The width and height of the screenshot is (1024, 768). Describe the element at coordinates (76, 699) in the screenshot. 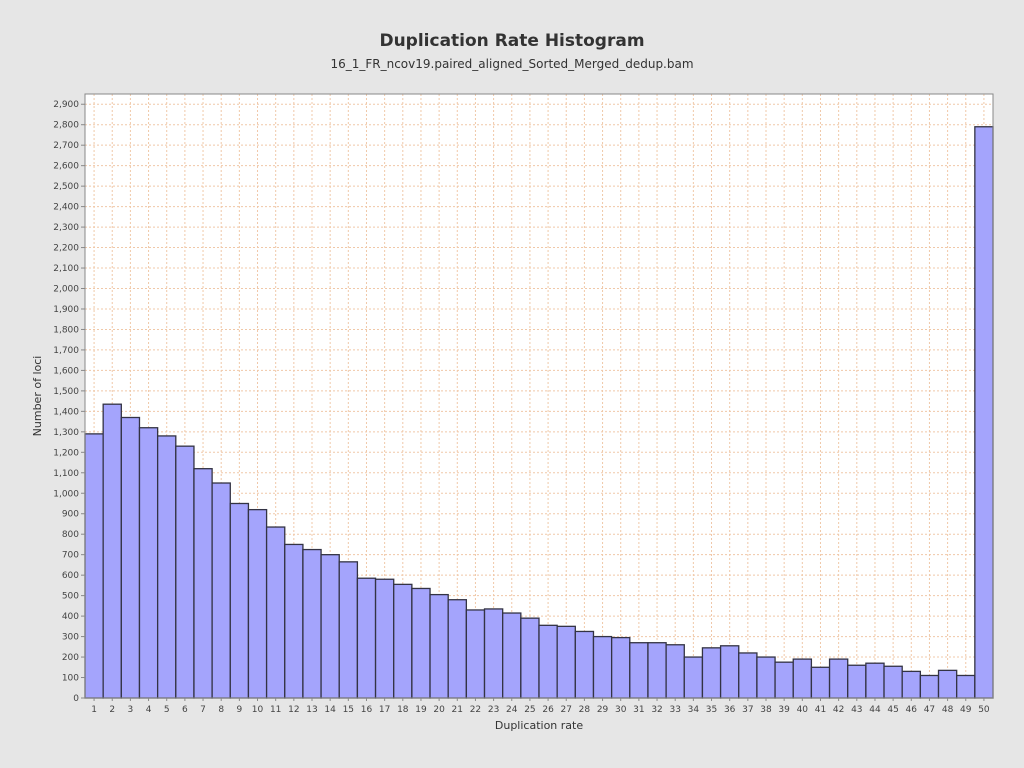

I see `y-tick-label: 0` at that location.